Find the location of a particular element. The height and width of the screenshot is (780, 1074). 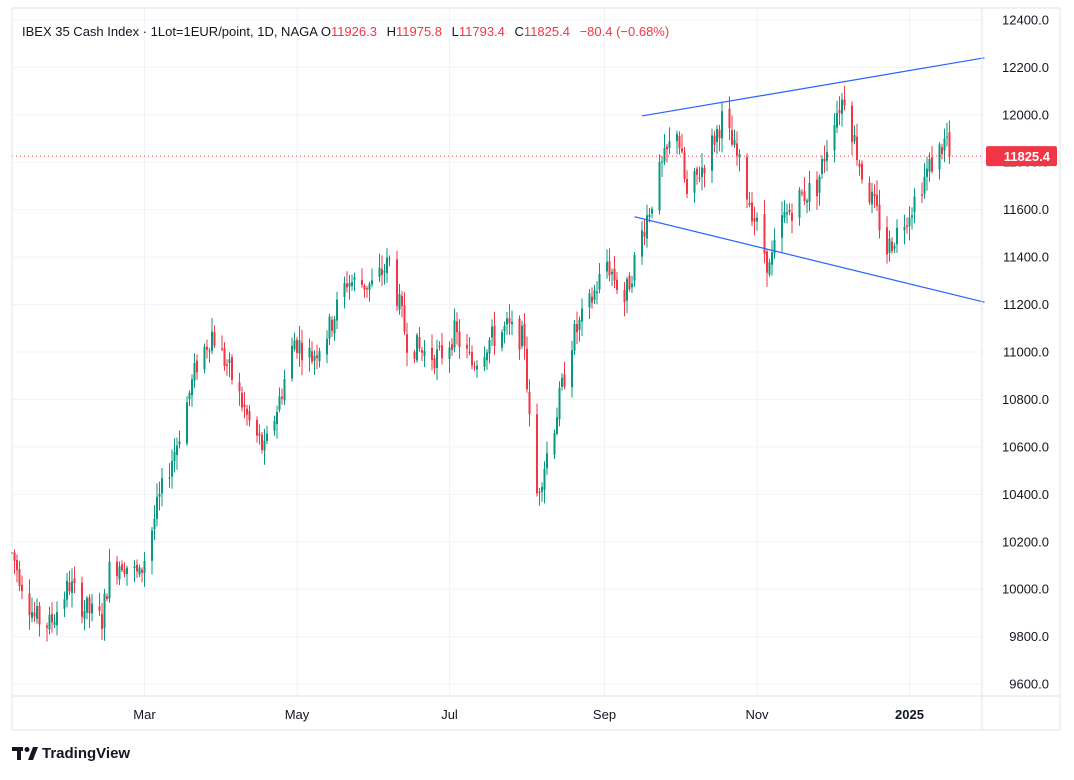

legend-close-value: 11825.4 is located at coordinates (546, 31).